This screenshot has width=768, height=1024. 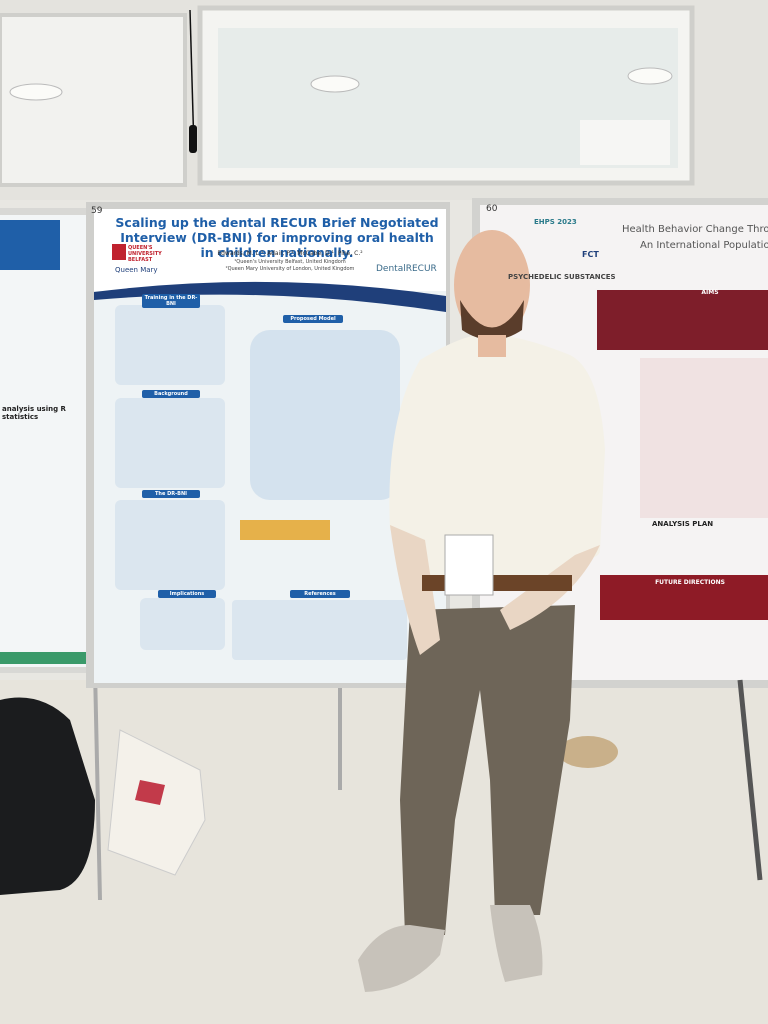 I want to click on poster-heading: analysis using R statistics, so click(x=34, y=413).